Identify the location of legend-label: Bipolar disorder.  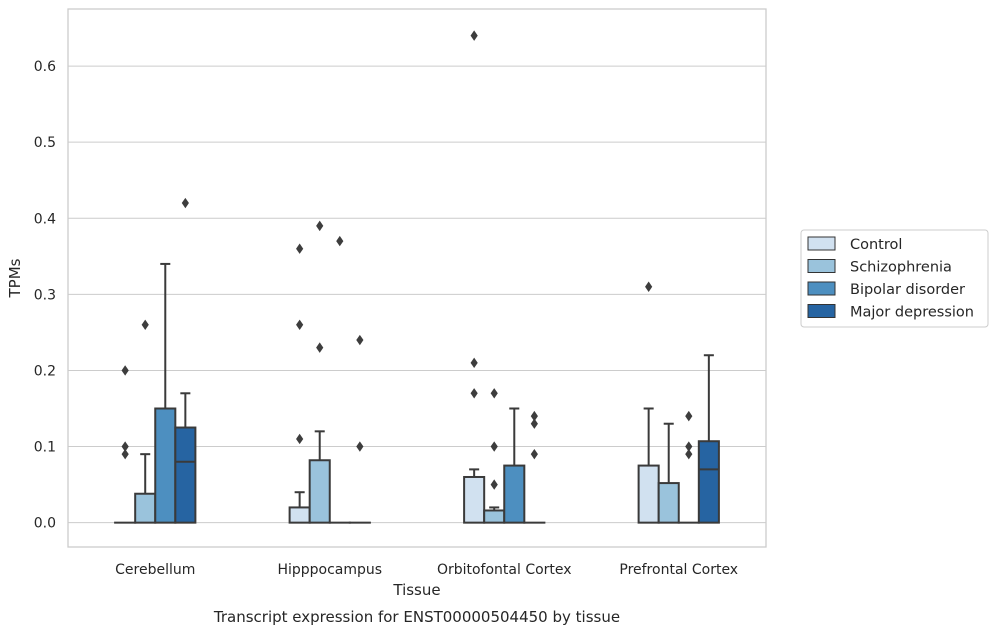
(907, 290).